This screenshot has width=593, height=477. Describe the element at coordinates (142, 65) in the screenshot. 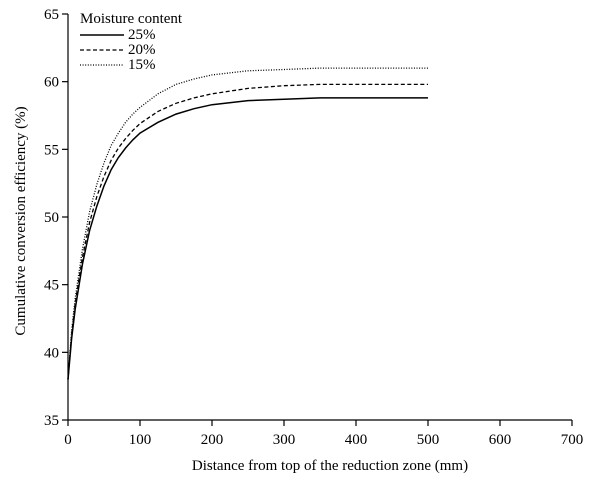

I see `legend-label: 15%` at that location.